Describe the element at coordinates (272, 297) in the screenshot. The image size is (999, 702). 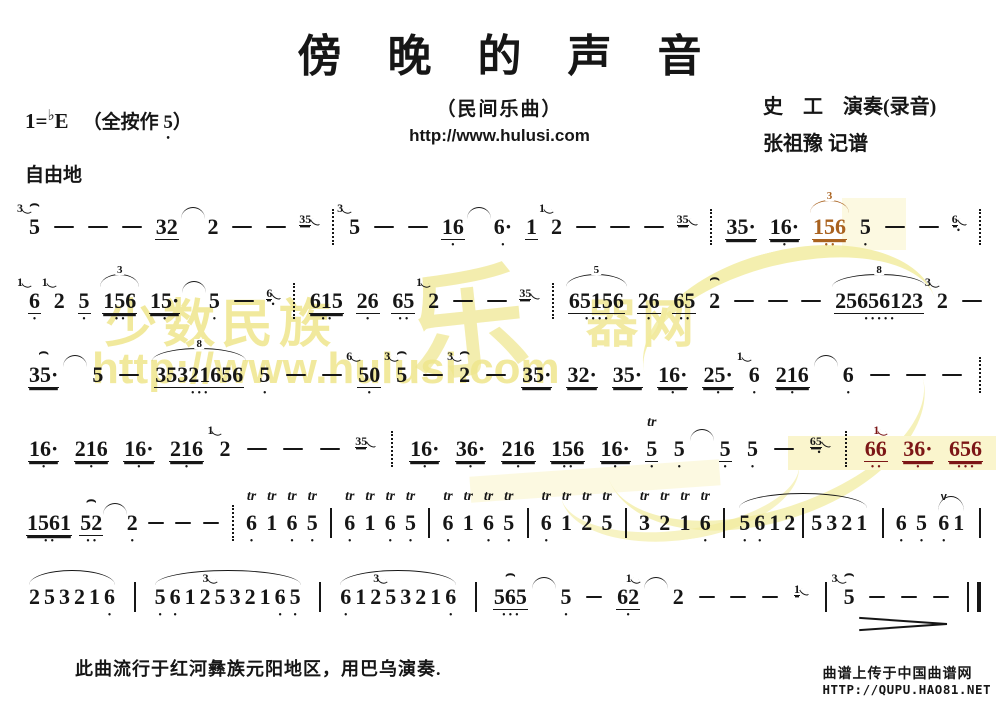
I see `grace-note-group: 6 •` at that location.